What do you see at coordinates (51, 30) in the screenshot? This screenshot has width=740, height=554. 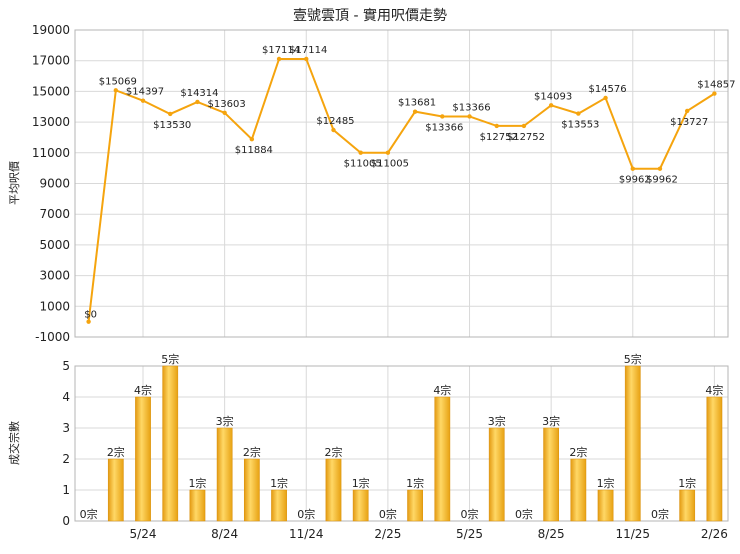 I see `price-y-tick-label: 19000` at bounding box center [51, 30].